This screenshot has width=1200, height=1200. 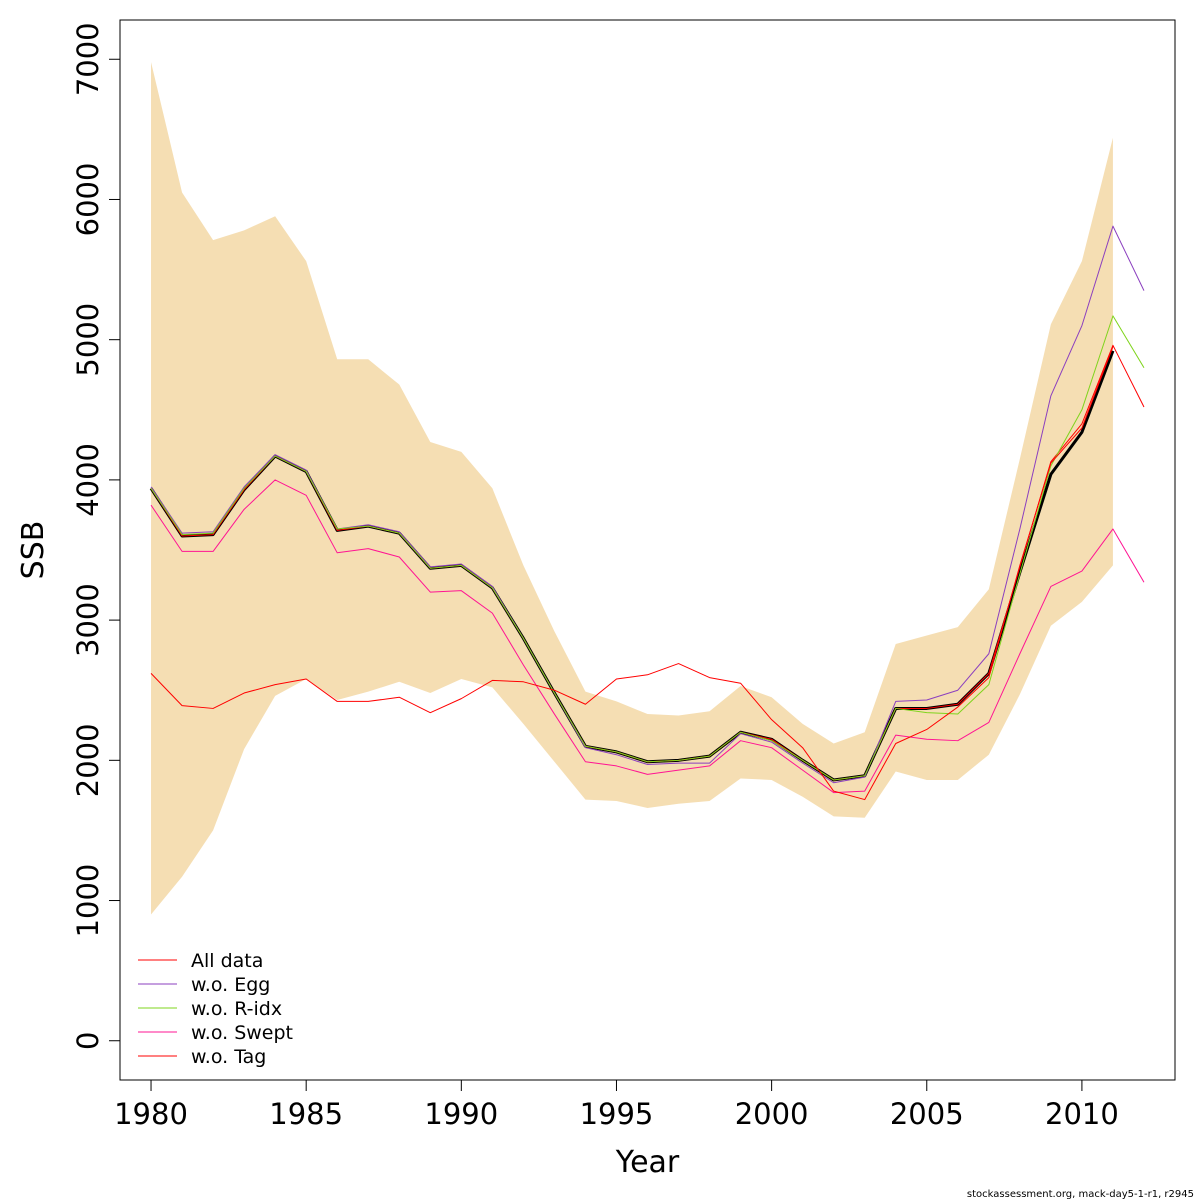 What do you see at coordinates (230, 985) in the screenshot?
I see `legend-label-w-o-egg: w.o. Egg` at bounding box center [230, 985].